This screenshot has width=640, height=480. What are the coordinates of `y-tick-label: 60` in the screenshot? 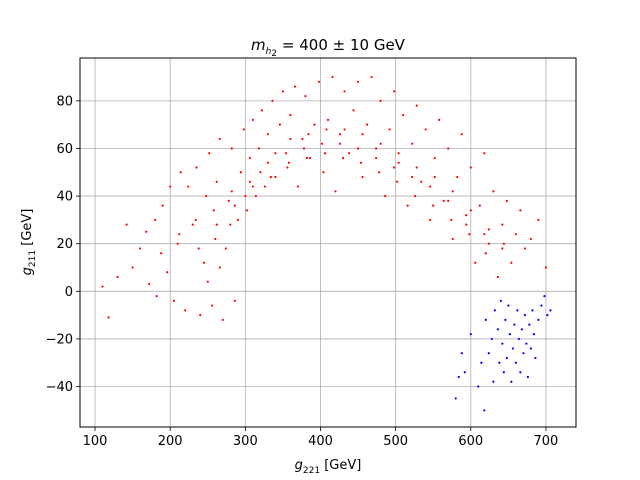 It's located at (64, 149).